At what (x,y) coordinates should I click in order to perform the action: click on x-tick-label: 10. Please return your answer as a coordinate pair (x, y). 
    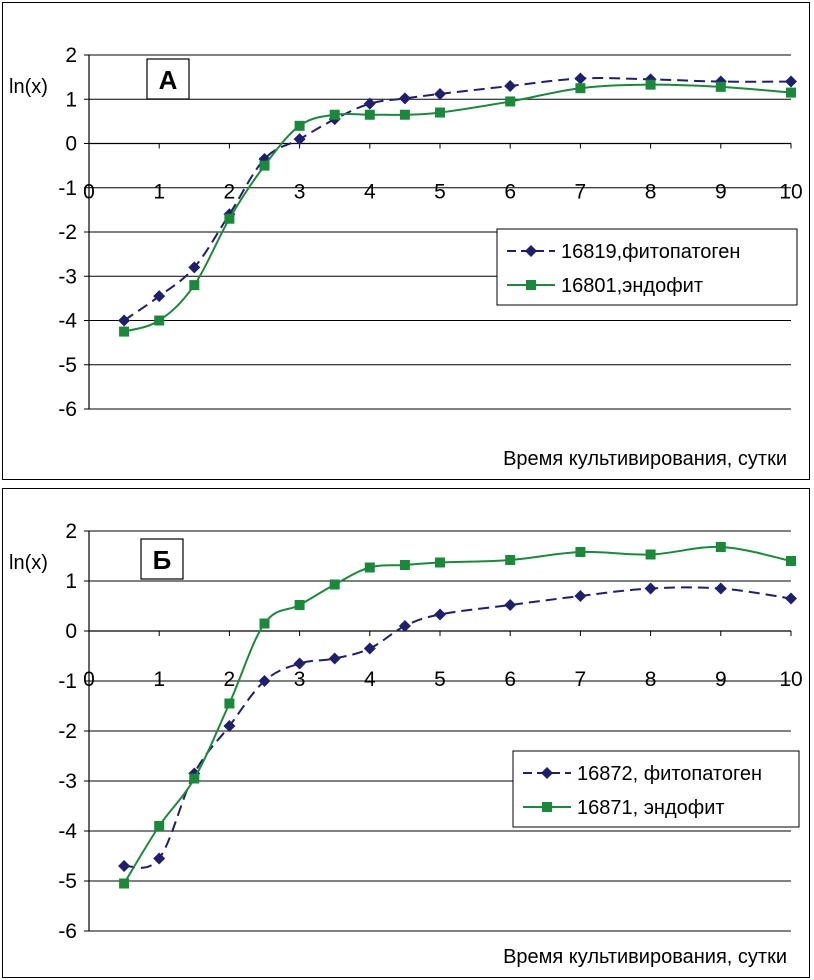
    Looking at the image, I should click on (790, 192).